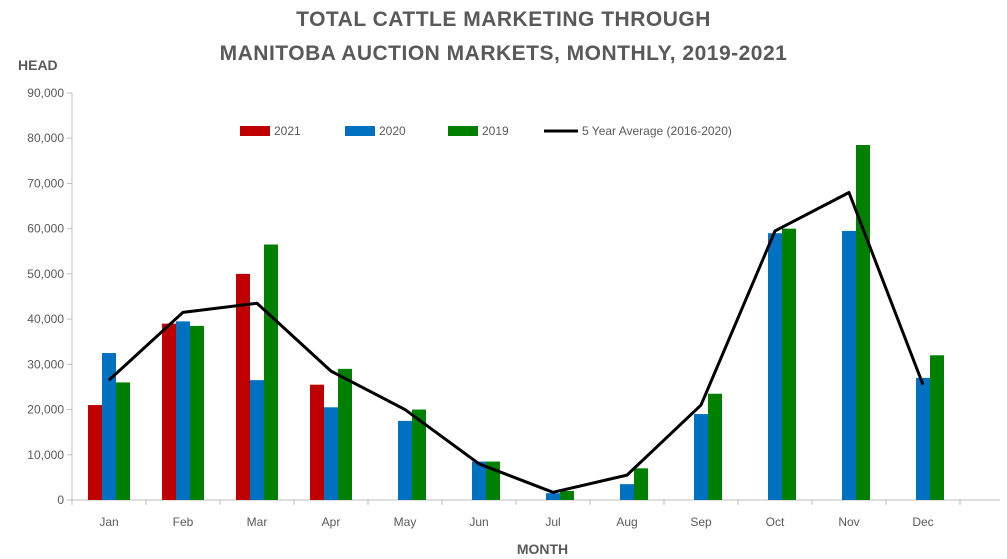 Image resolution: width=1007 pixels, height=559 pixels. I want to click on x-tick-label: Apr, so click(331, 522).